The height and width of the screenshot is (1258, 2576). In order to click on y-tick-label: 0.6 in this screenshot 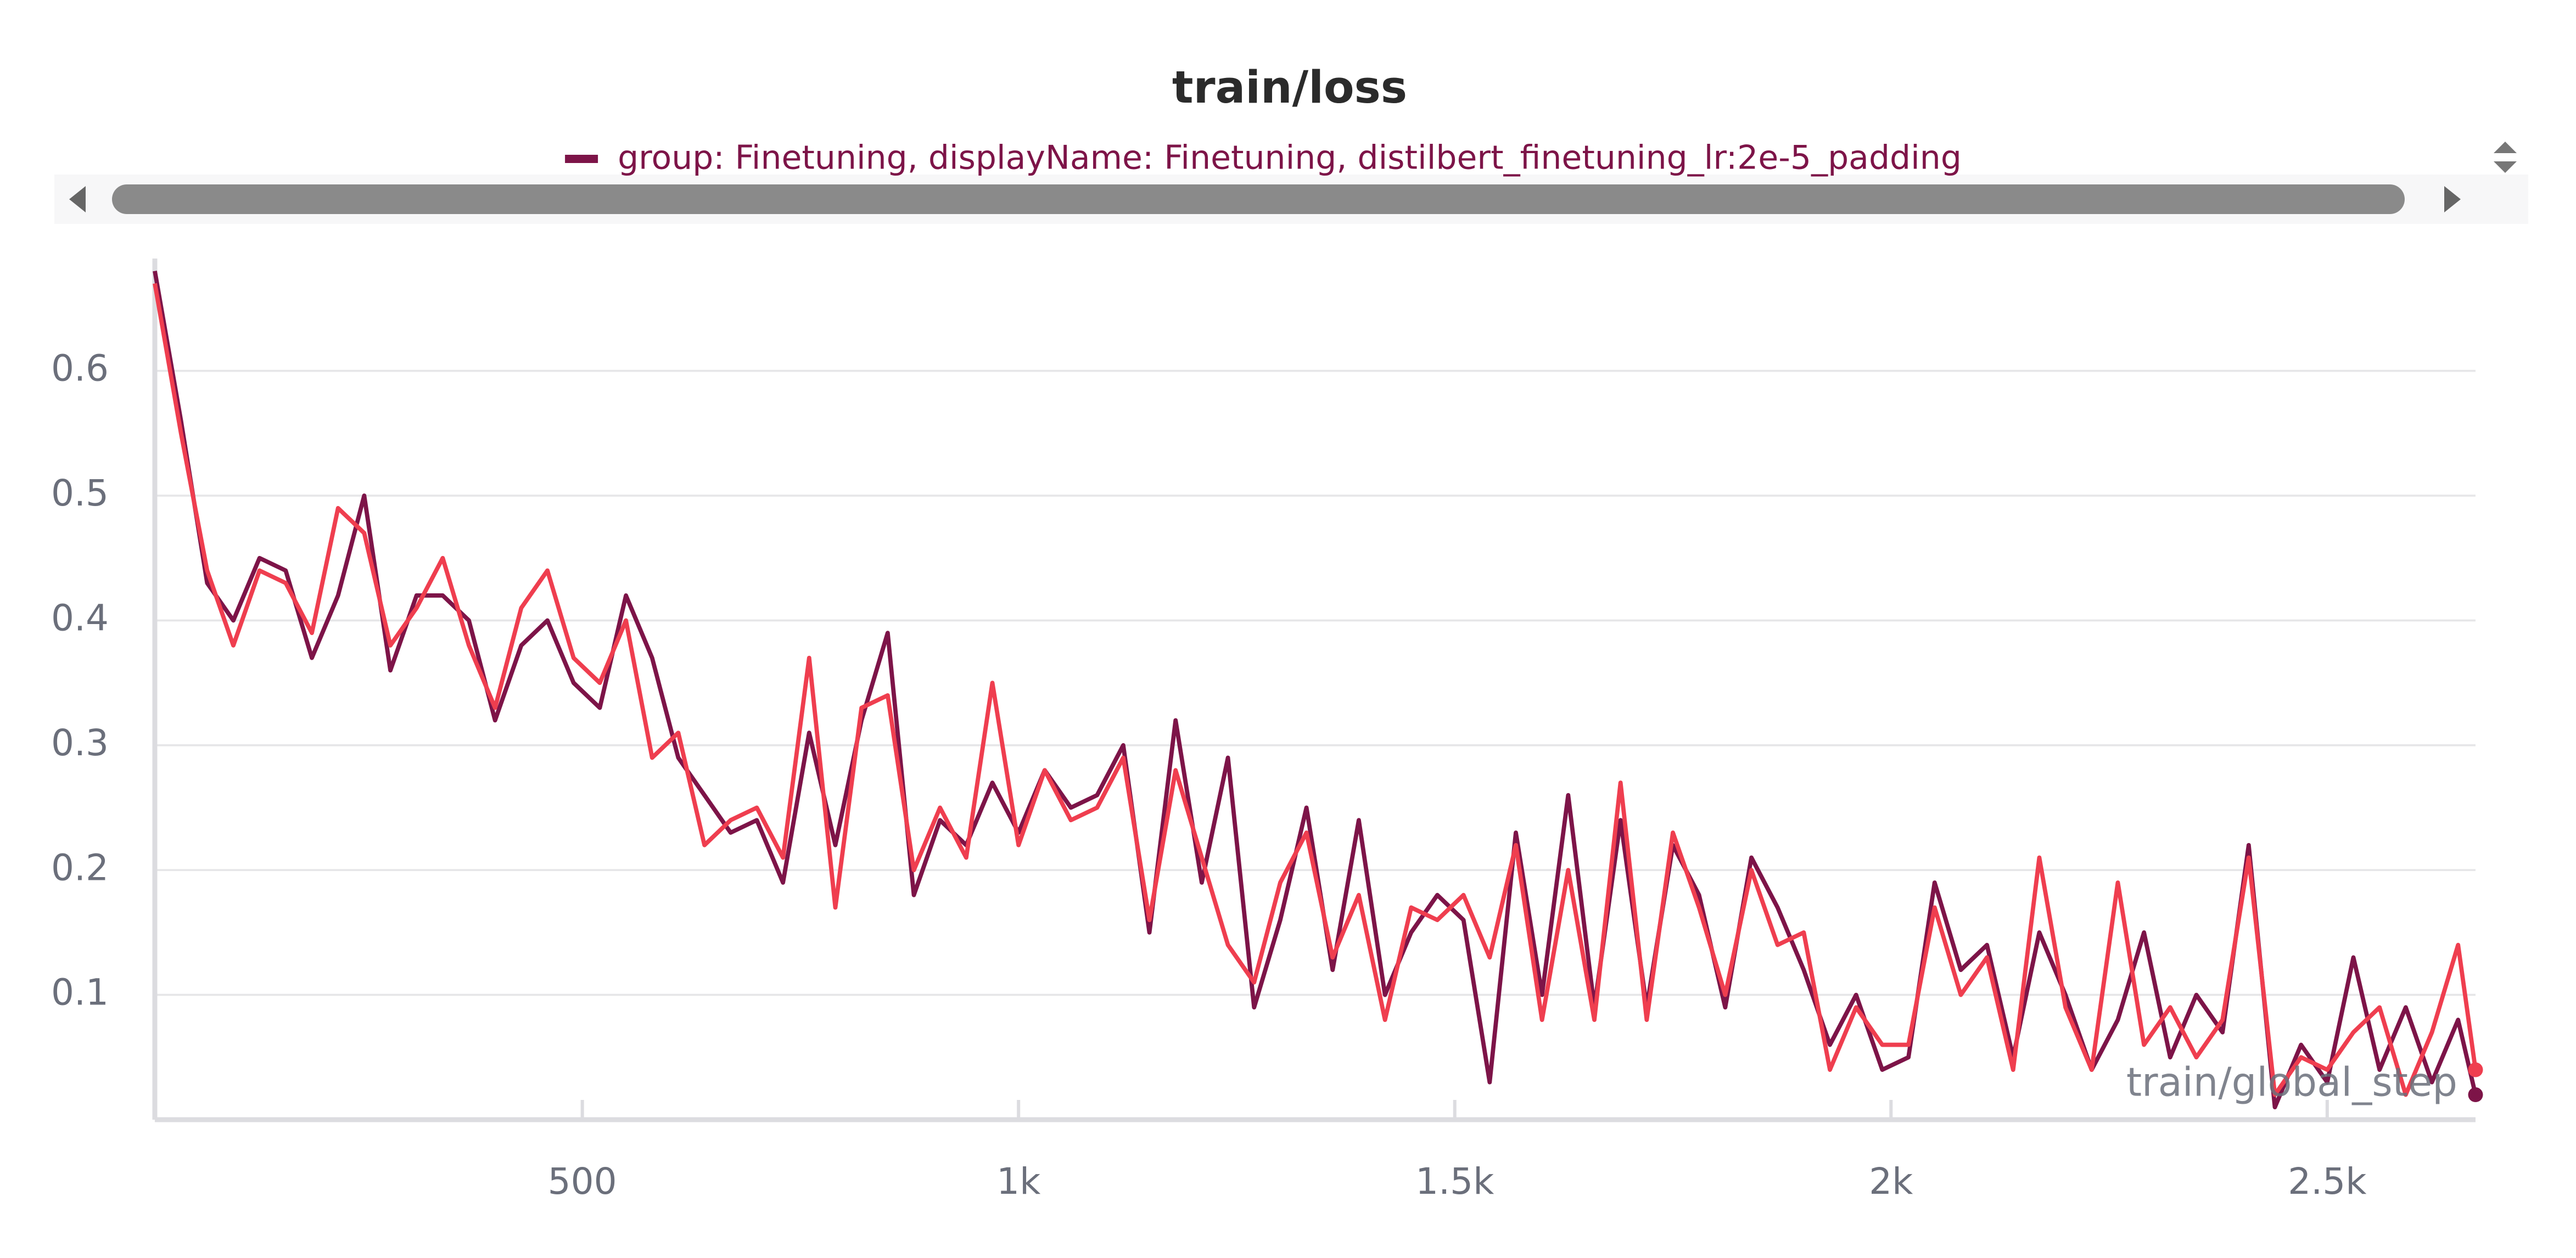, I will do `click(80, 368)`.